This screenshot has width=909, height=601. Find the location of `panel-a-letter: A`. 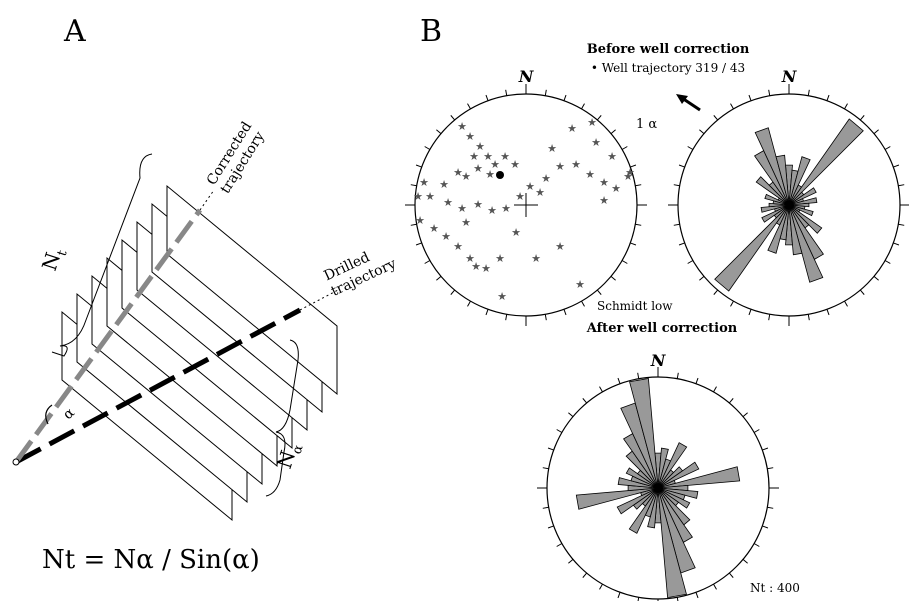

panel-a-letter: A is located at coordinates (74, 31).